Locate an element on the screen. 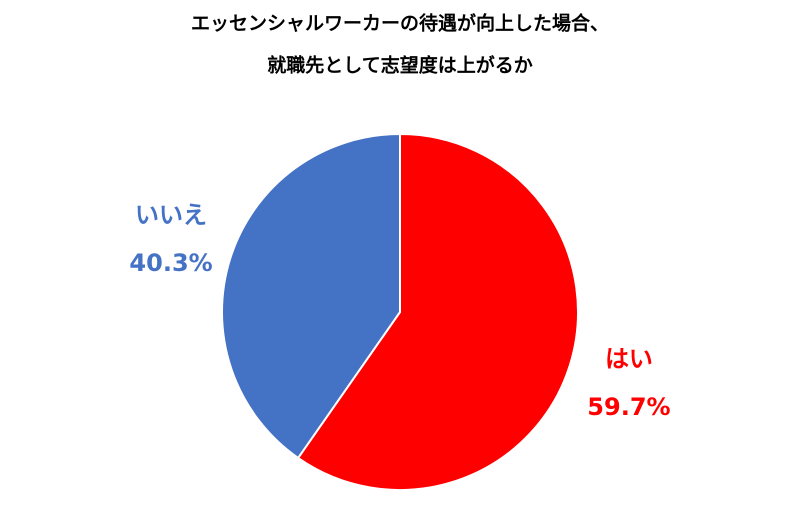 The image size is (800, 525). category-label: はい is located at coordinates (629, 359).